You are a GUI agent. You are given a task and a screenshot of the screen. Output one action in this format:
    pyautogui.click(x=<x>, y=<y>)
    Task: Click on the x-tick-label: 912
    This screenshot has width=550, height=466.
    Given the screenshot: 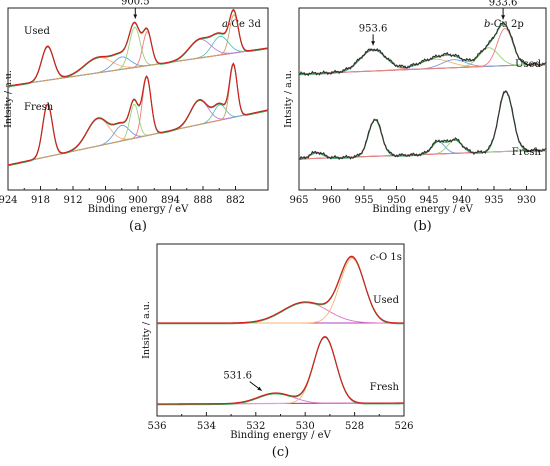 What is the action you would take?
    pyautogui.click(x=72, y=200)
    